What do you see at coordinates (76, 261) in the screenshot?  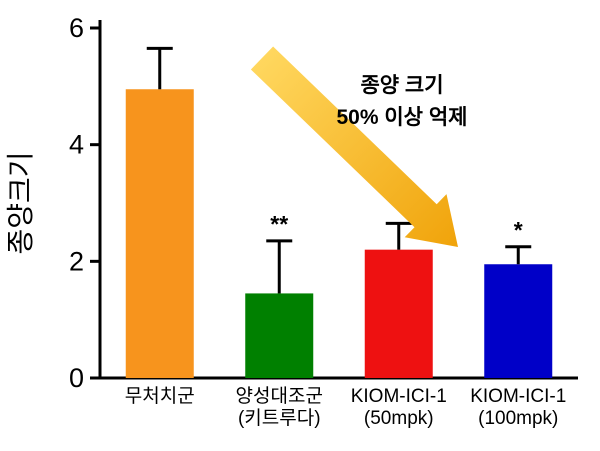 I see `y-tick-label: 2` at bounding box center [76, 261].